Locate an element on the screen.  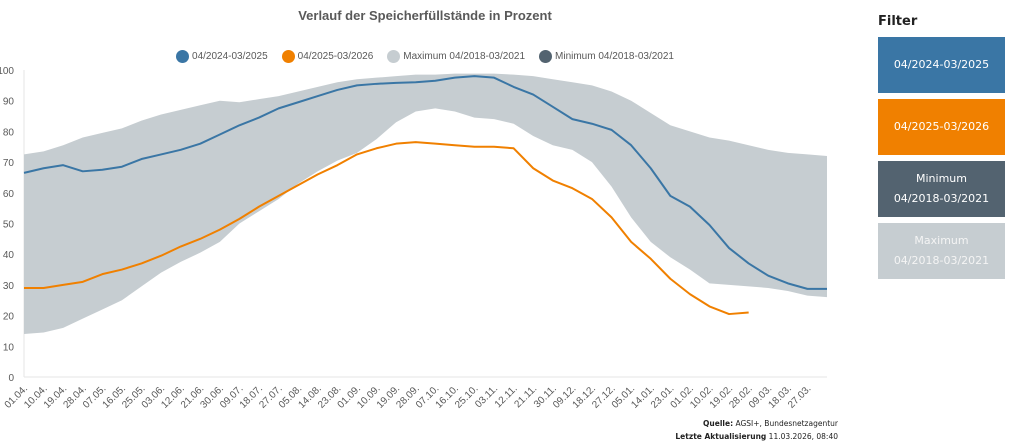
y-tick-label: 50 is located at coordinates (9, 225).